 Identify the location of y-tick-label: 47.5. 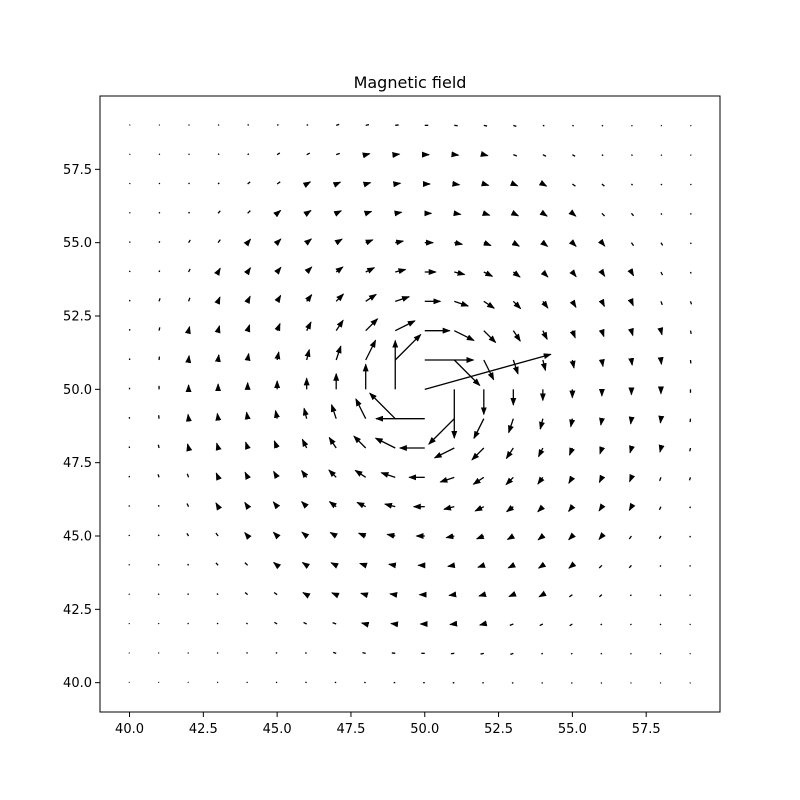
(77, 463).